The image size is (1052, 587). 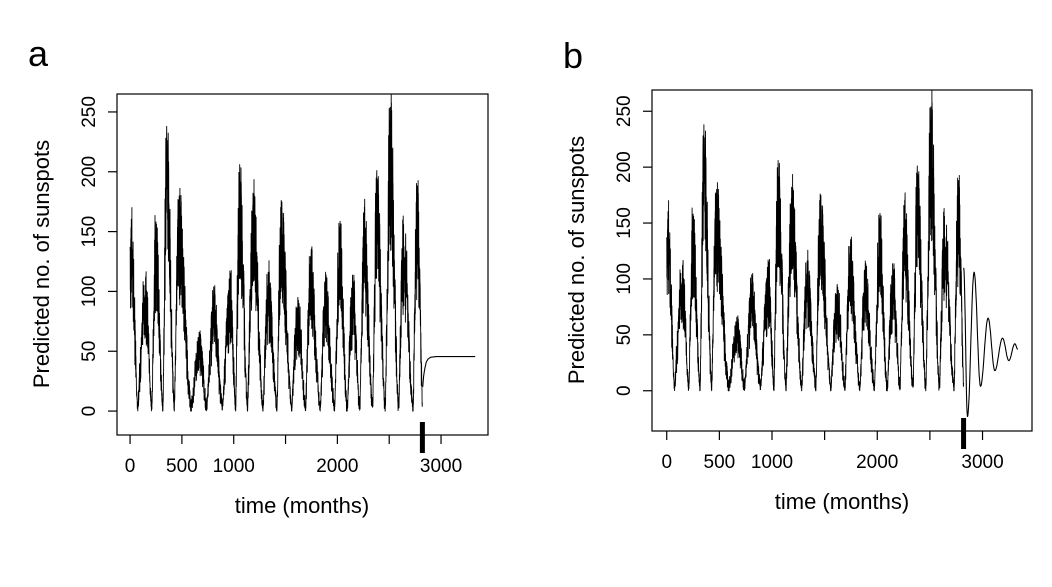 I want to click on panel-label: b, so click(x=573, y=55).